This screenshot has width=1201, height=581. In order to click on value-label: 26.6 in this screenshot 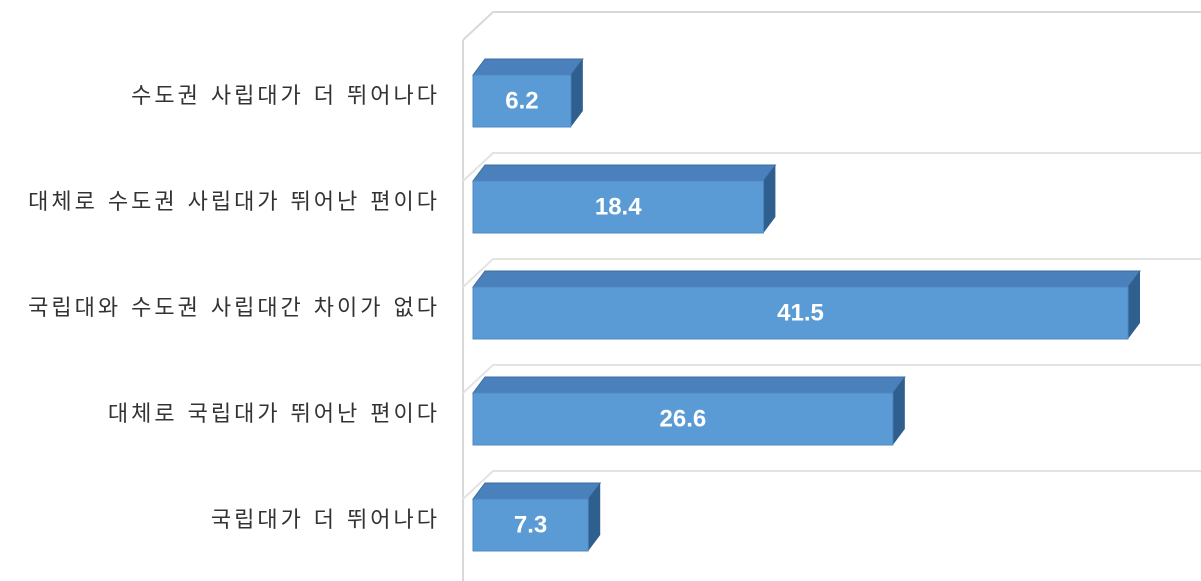, I will do `click(683, 418)`.